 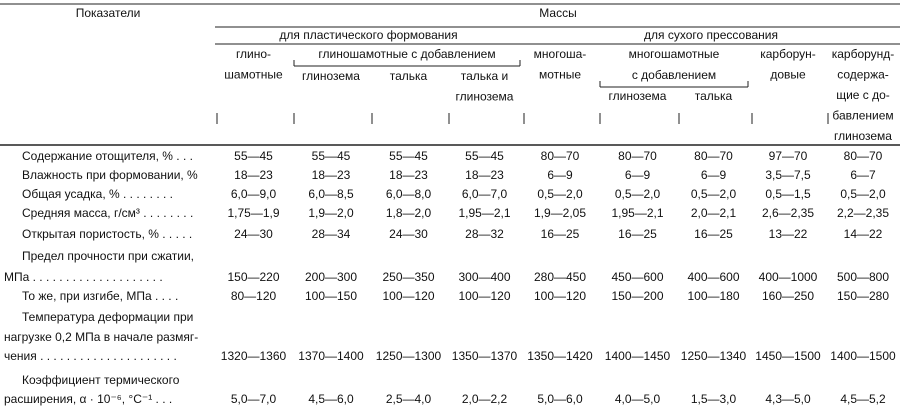 What do you see at coordinates (560, 277) in the screenshot?
I see `cell-value: 280—450` at bounding box center [560, 277].